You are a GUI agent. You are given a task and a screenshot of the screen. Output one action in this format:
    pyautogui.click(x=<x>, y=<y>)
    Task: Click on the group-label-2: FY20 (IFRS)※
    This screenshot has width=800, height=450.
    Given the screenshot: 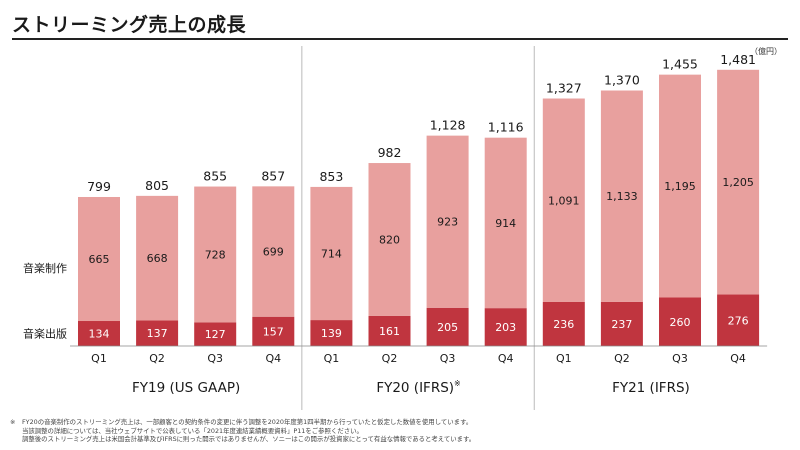 What is the action you would take?
    pyautogui.click(x=418, y=387)
    